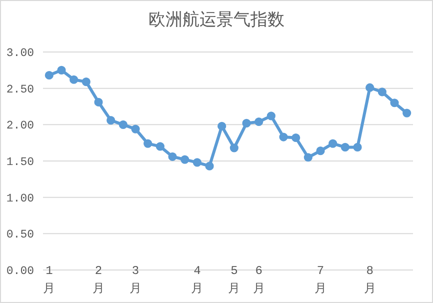  I want to click on x-tick-label: 8月, so click(370, 279).